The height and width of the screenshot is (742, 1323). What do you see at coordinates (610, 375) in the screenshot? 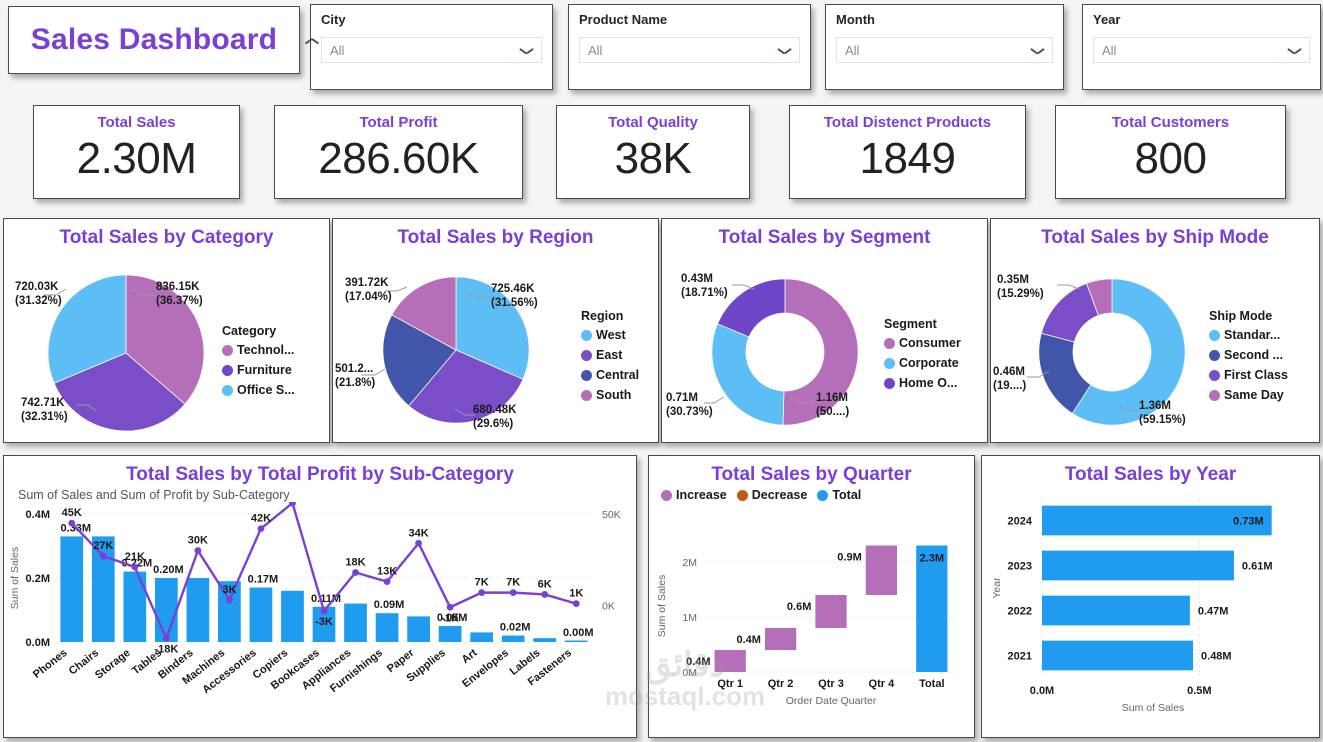
I see `legend-item: Central` at bounding box center [610, 375].